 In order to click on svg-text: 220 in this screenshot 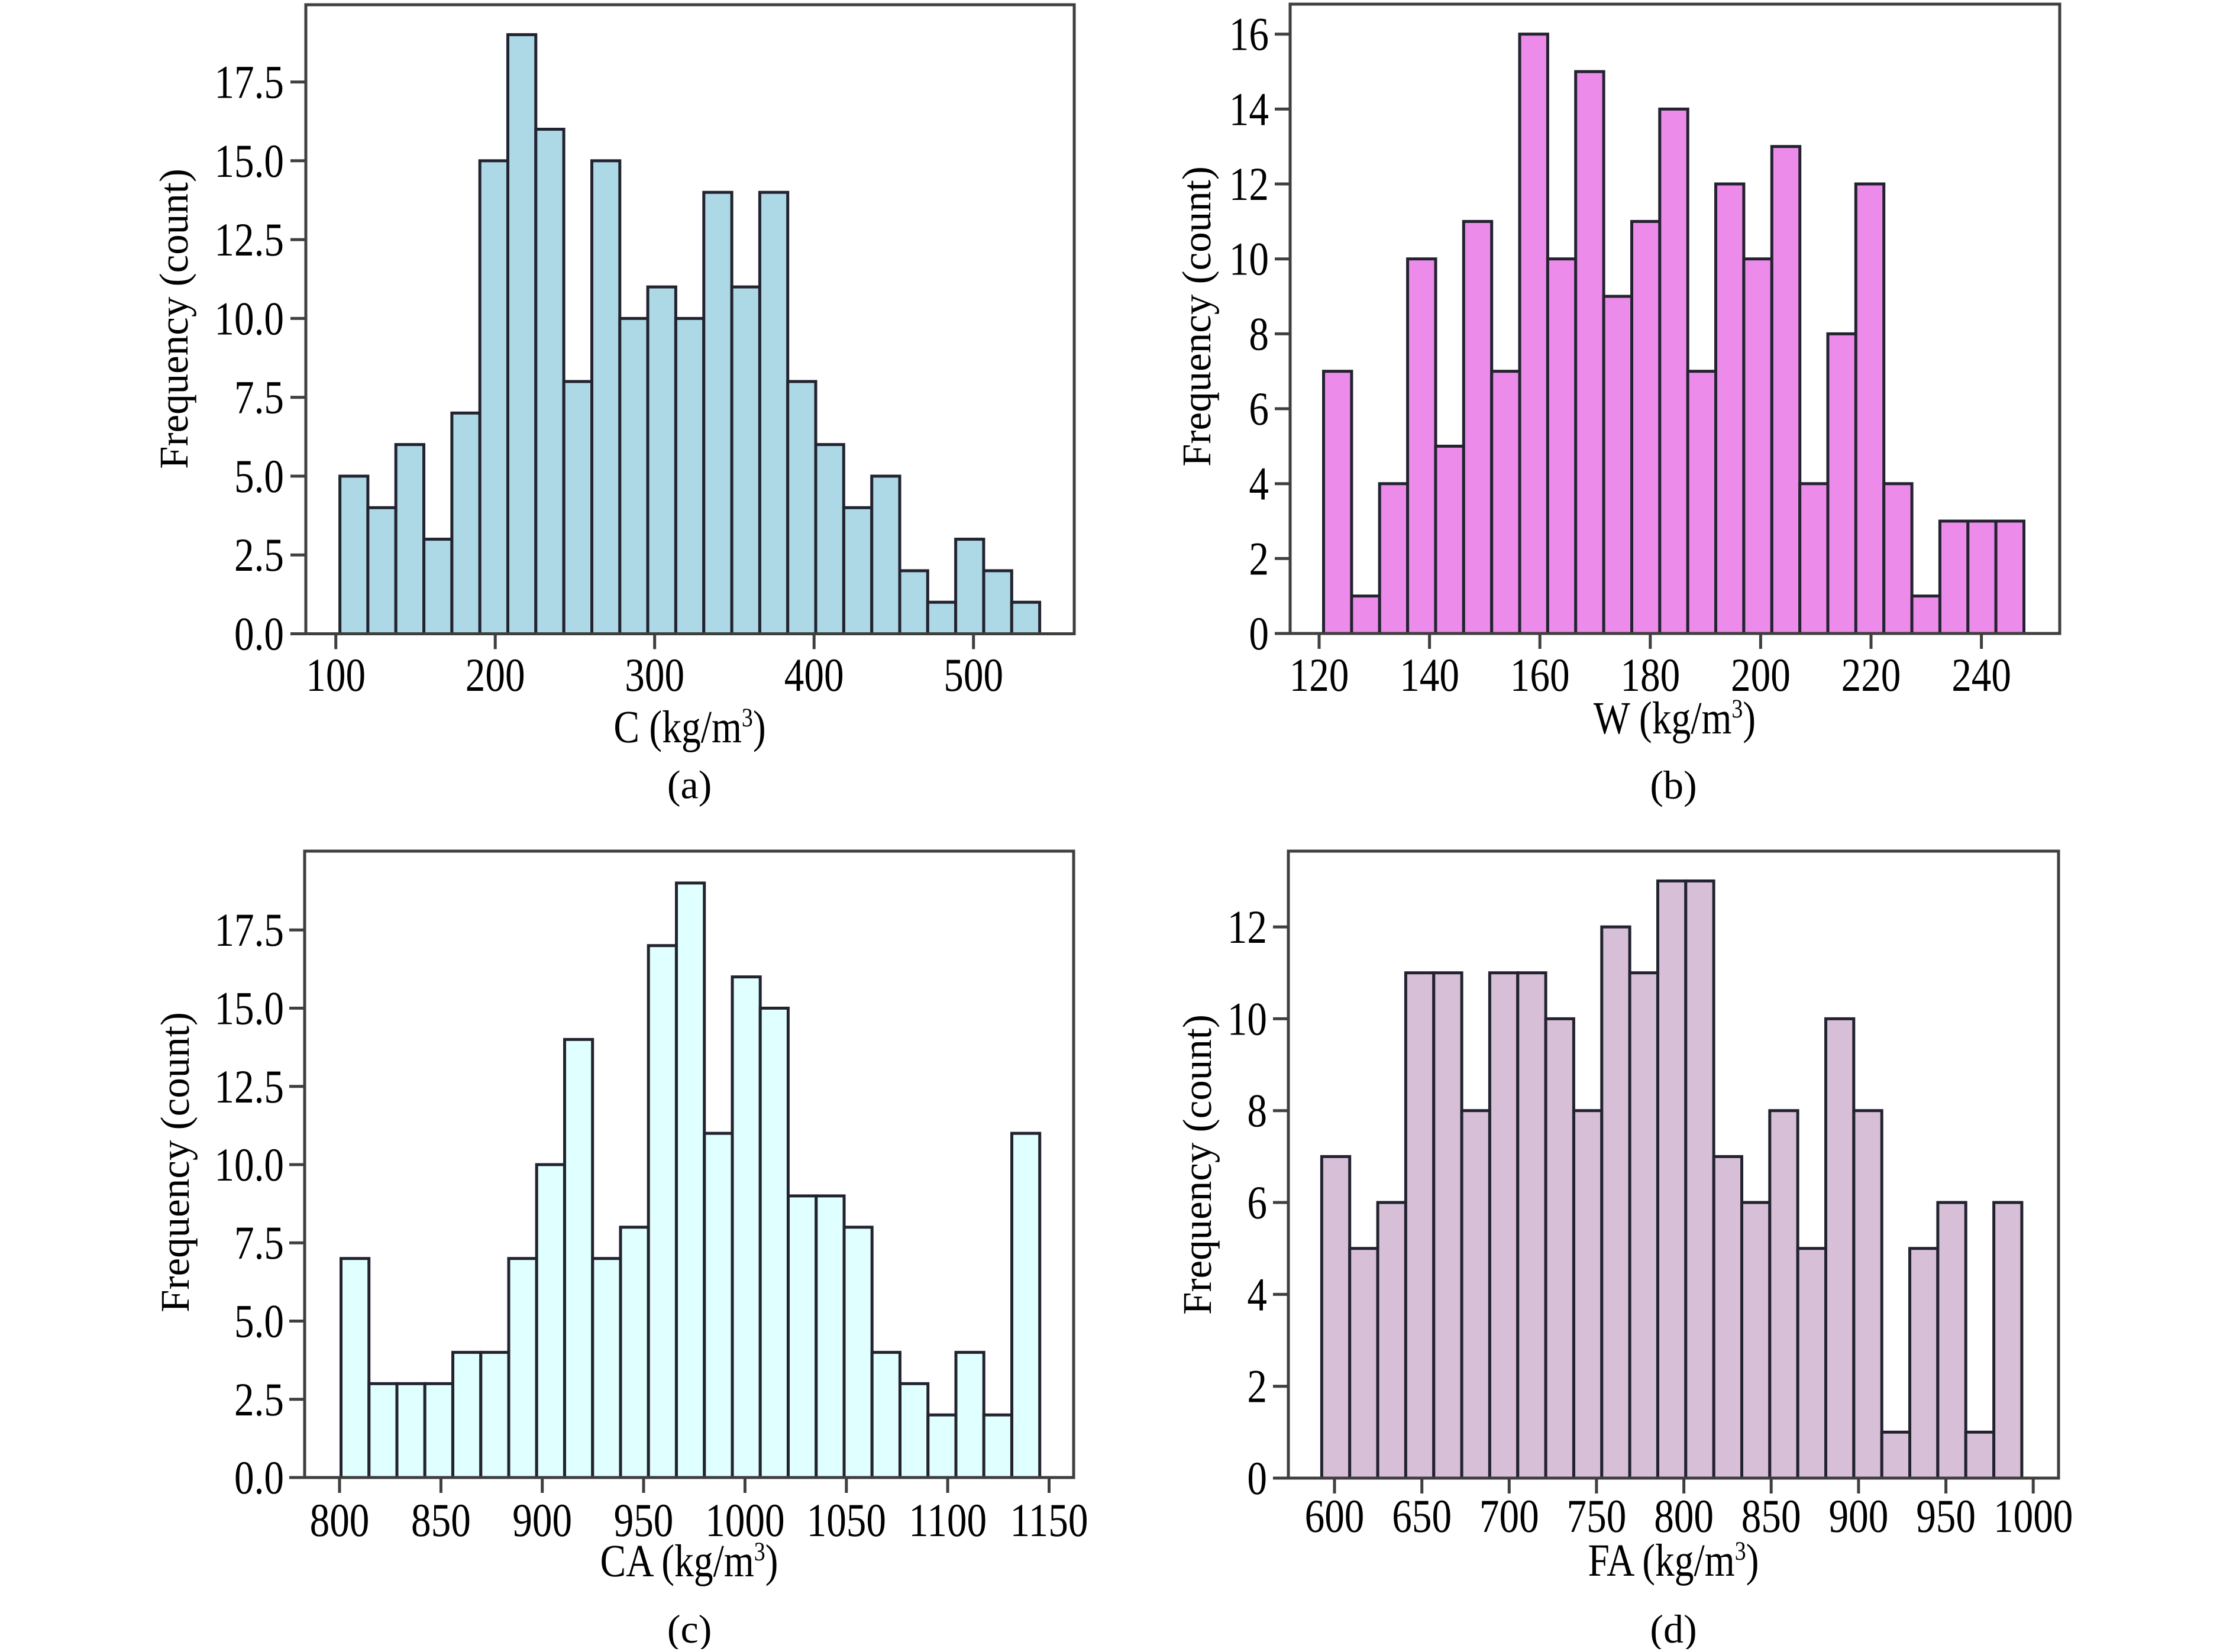, I will do `click(1871, 675)`.